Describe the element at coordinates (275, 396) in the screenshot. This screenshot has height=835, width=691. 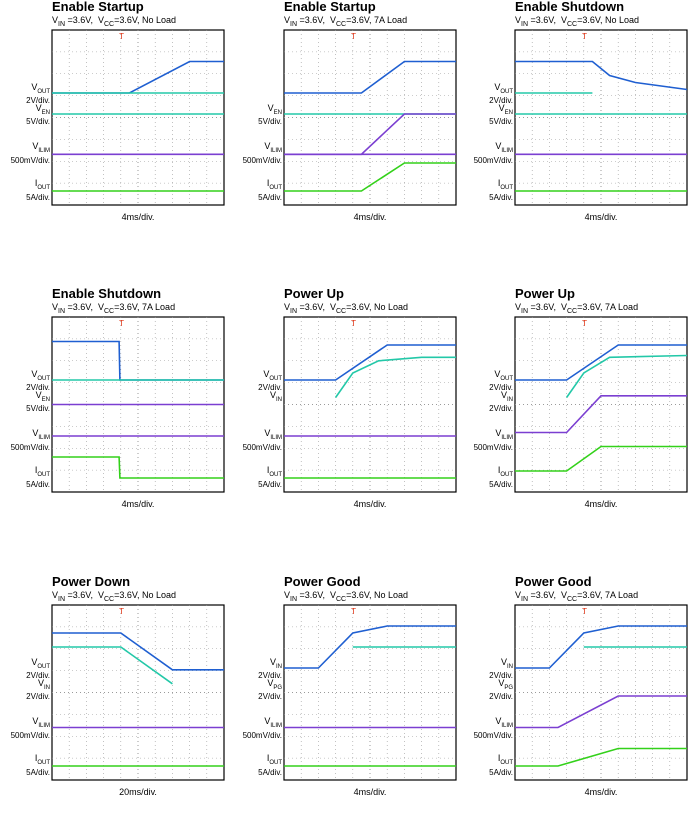
I see `channel-label: VIN` at that location.